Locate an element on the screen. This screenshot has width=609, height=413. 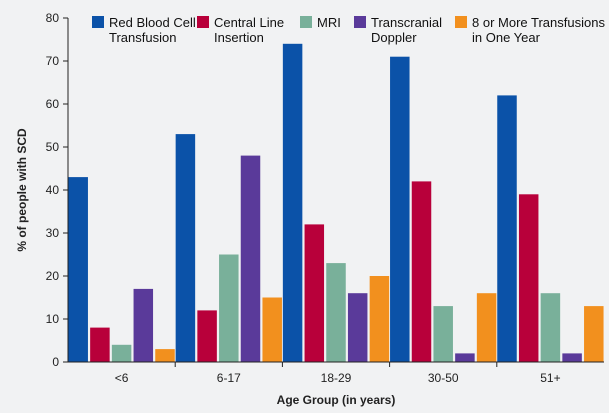
x-tick-label: <6 is located at coordinates (122, 378).